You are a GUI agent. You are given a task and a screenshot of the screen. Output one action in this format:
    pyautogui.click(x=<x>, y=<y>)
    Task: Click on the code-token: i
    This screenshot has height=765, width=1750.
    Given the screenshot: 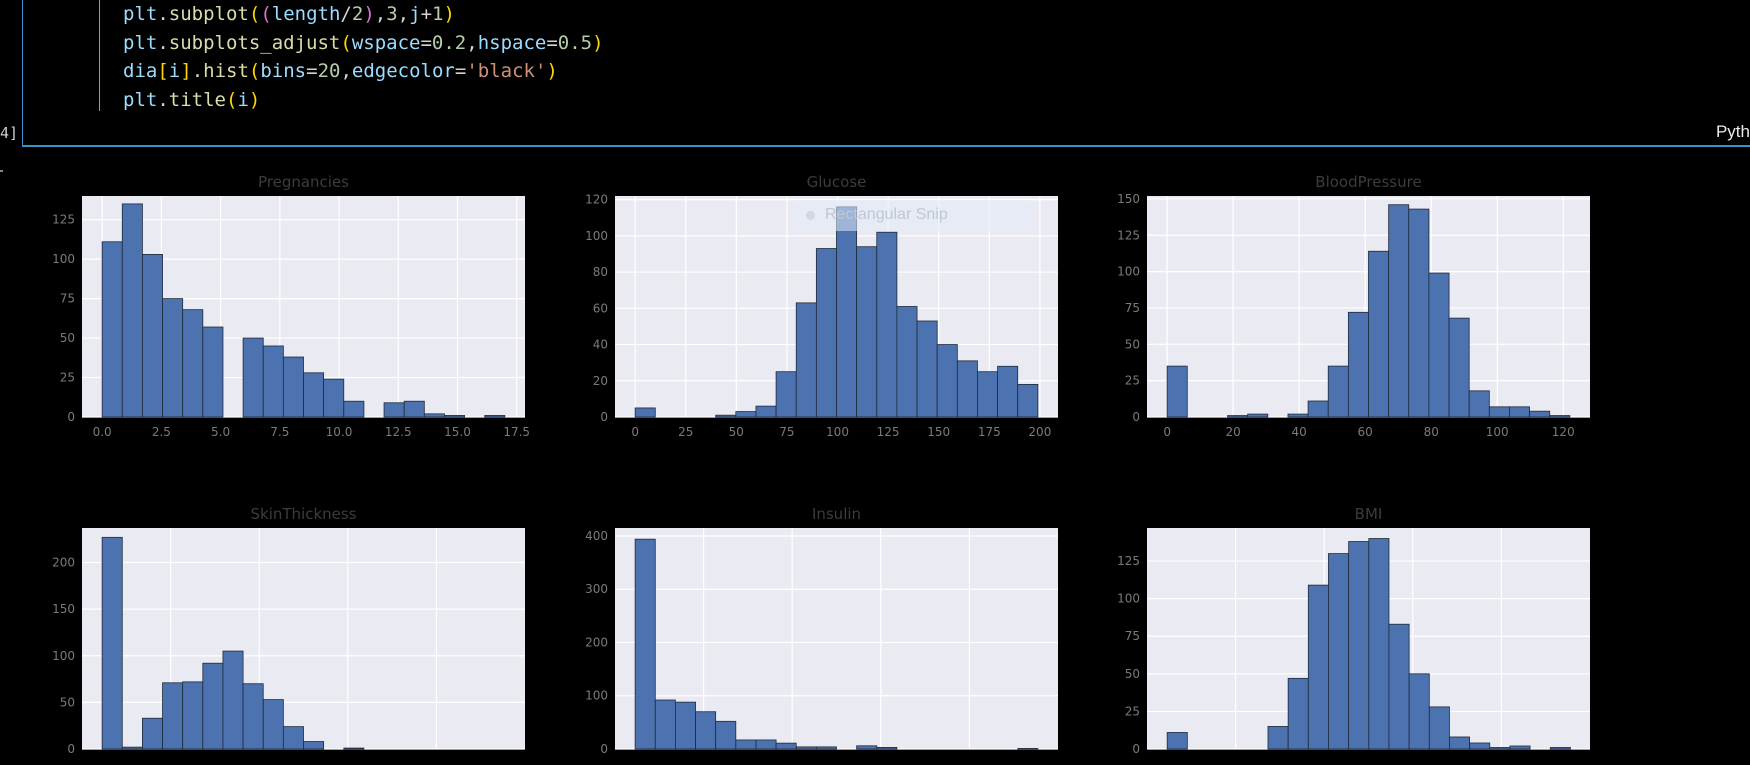 What is the action you would take?
    pyautogui.click(x=243, y=99)
    